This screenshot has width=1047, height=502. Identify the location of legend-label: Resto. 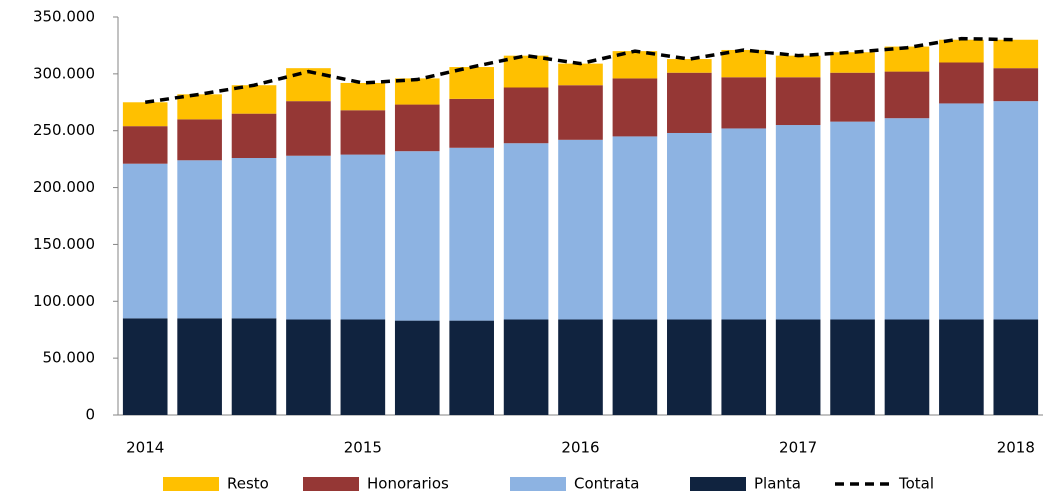
(248, 484).